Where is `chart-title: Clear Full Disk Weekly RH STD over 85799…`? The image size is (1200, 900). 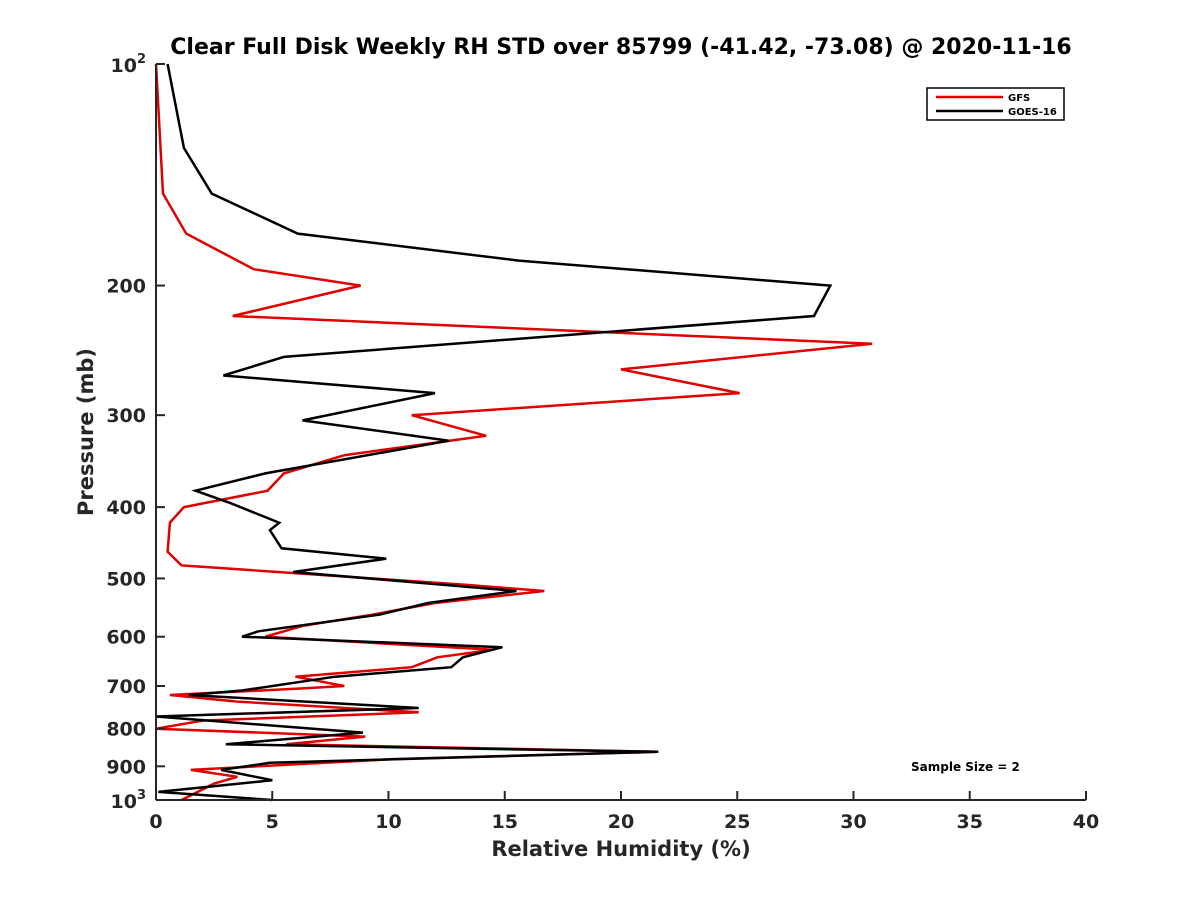 chart-title: Clear Full Disk Weekly RH STD over 85799… is located at coordinates (620, 47).